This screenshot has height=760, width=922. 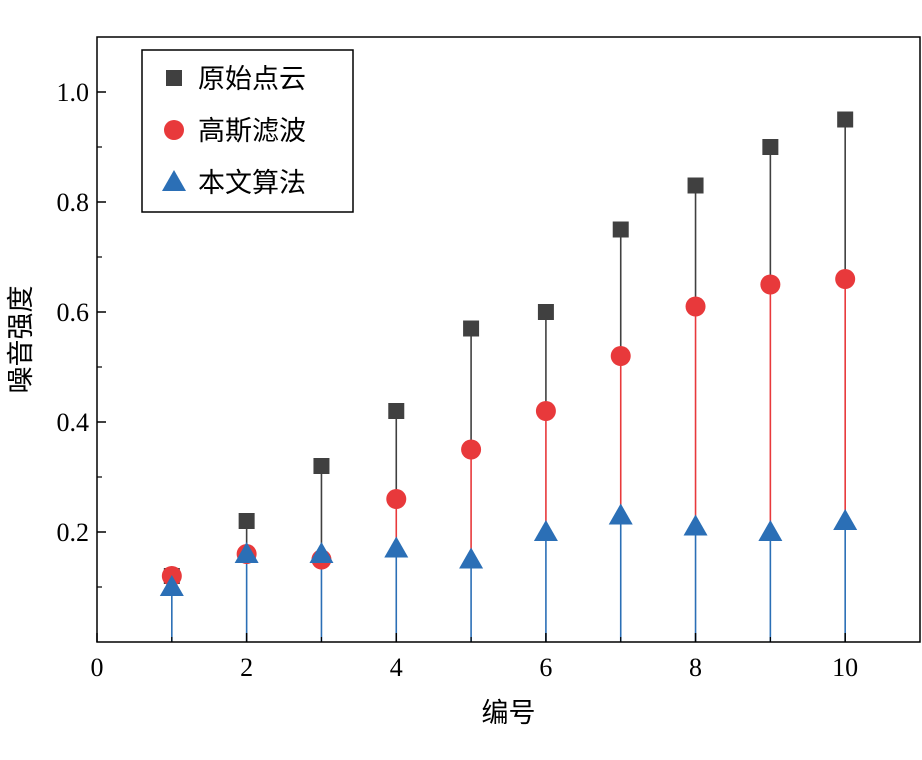 I want to click on y-tick-label: 1.0, so click(x=73, y=92).